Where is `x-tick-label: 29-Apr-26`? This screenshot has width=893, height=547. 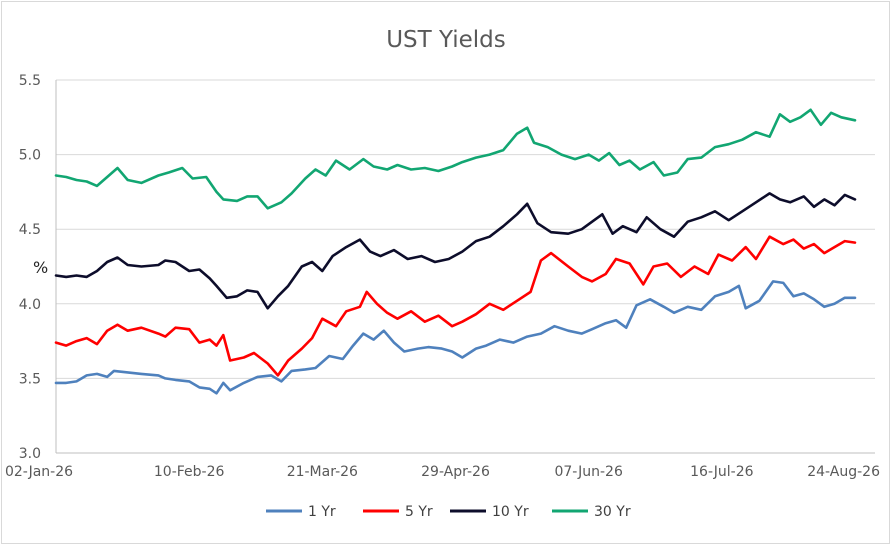
x-tick-label: 29-Apr-26 is located at coordinates (455, 472).